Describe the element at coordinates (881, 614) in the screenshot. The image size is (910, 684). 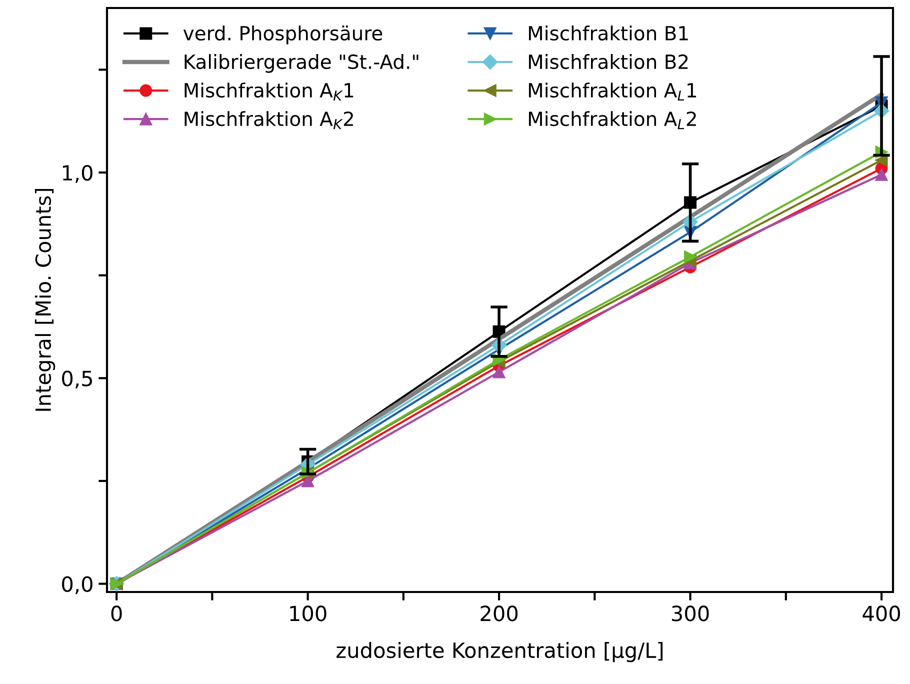
I see `x-tick-label: 400` at that location.